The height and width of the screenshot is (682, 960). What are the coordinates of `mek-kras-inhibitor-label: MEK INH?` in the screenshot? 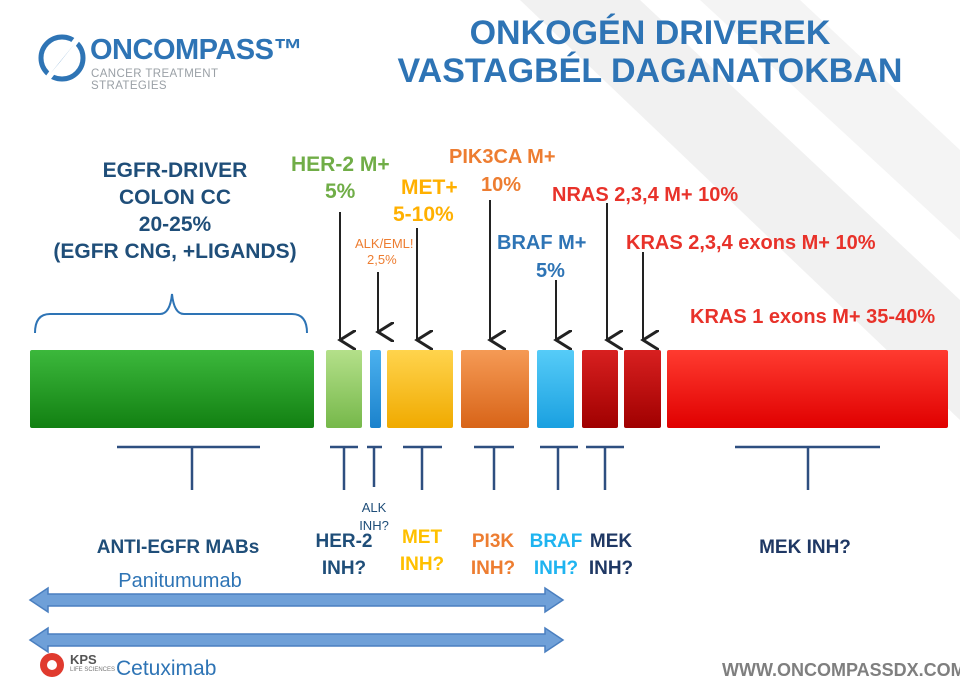 It's located at (805, 547).